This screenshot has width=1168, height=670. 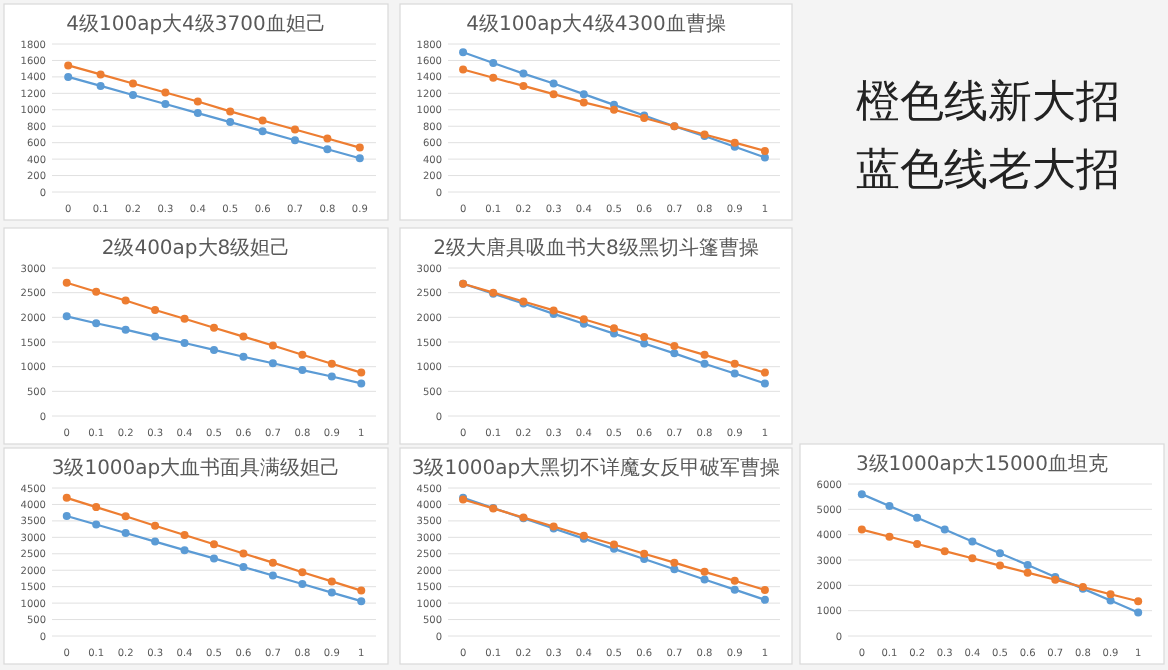 I want to click on chart-title: 2级大唐具吸血书大8级黑切斗篷曹操, so click(x=596, y=248).